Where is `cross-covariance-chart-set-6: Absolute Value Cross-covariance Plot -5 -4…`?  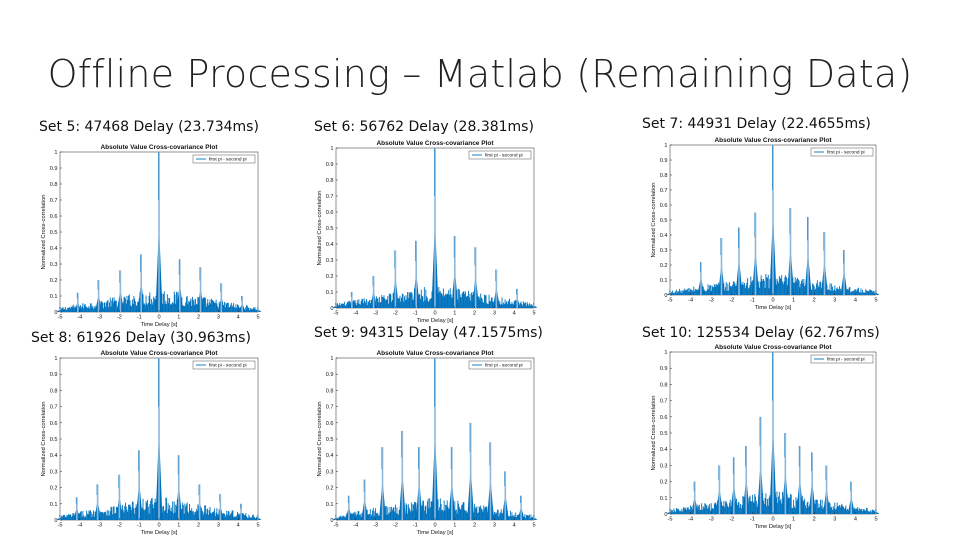
cross-covariance-chart-set-6: Absolute Value Cross-covariance Plot -5 -4… is located at coordinates (427, 232).